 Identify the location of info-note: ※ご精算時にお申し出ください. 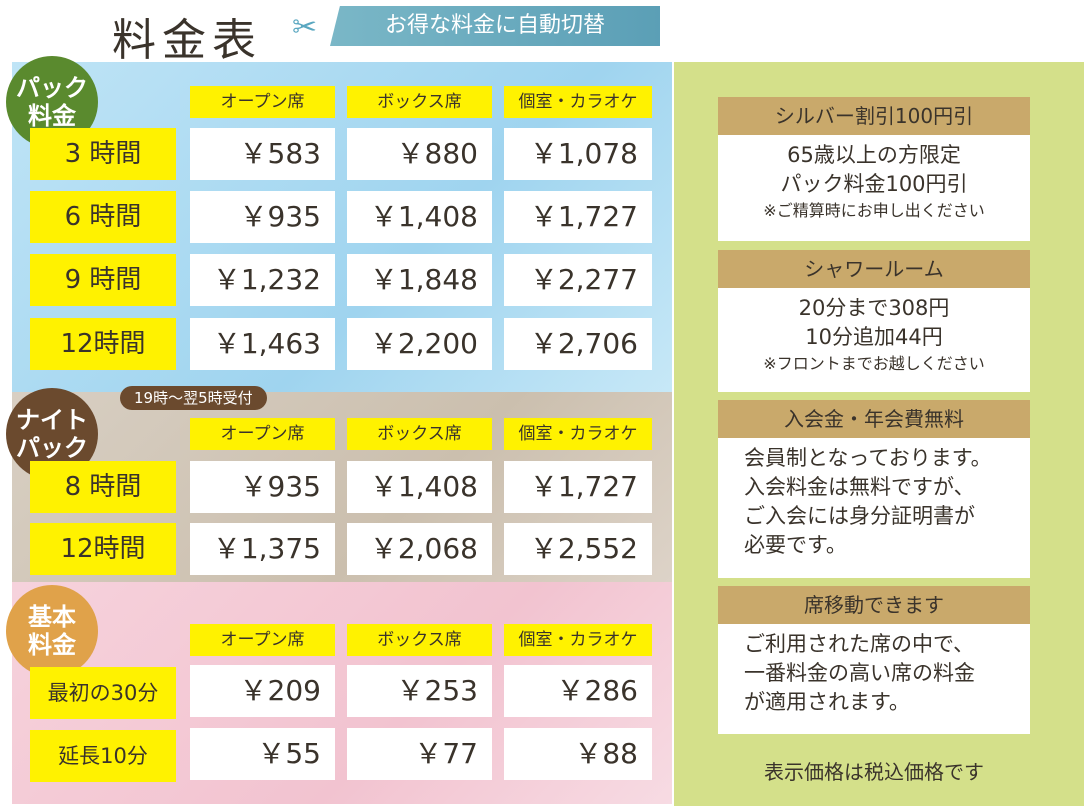
(874, 210).